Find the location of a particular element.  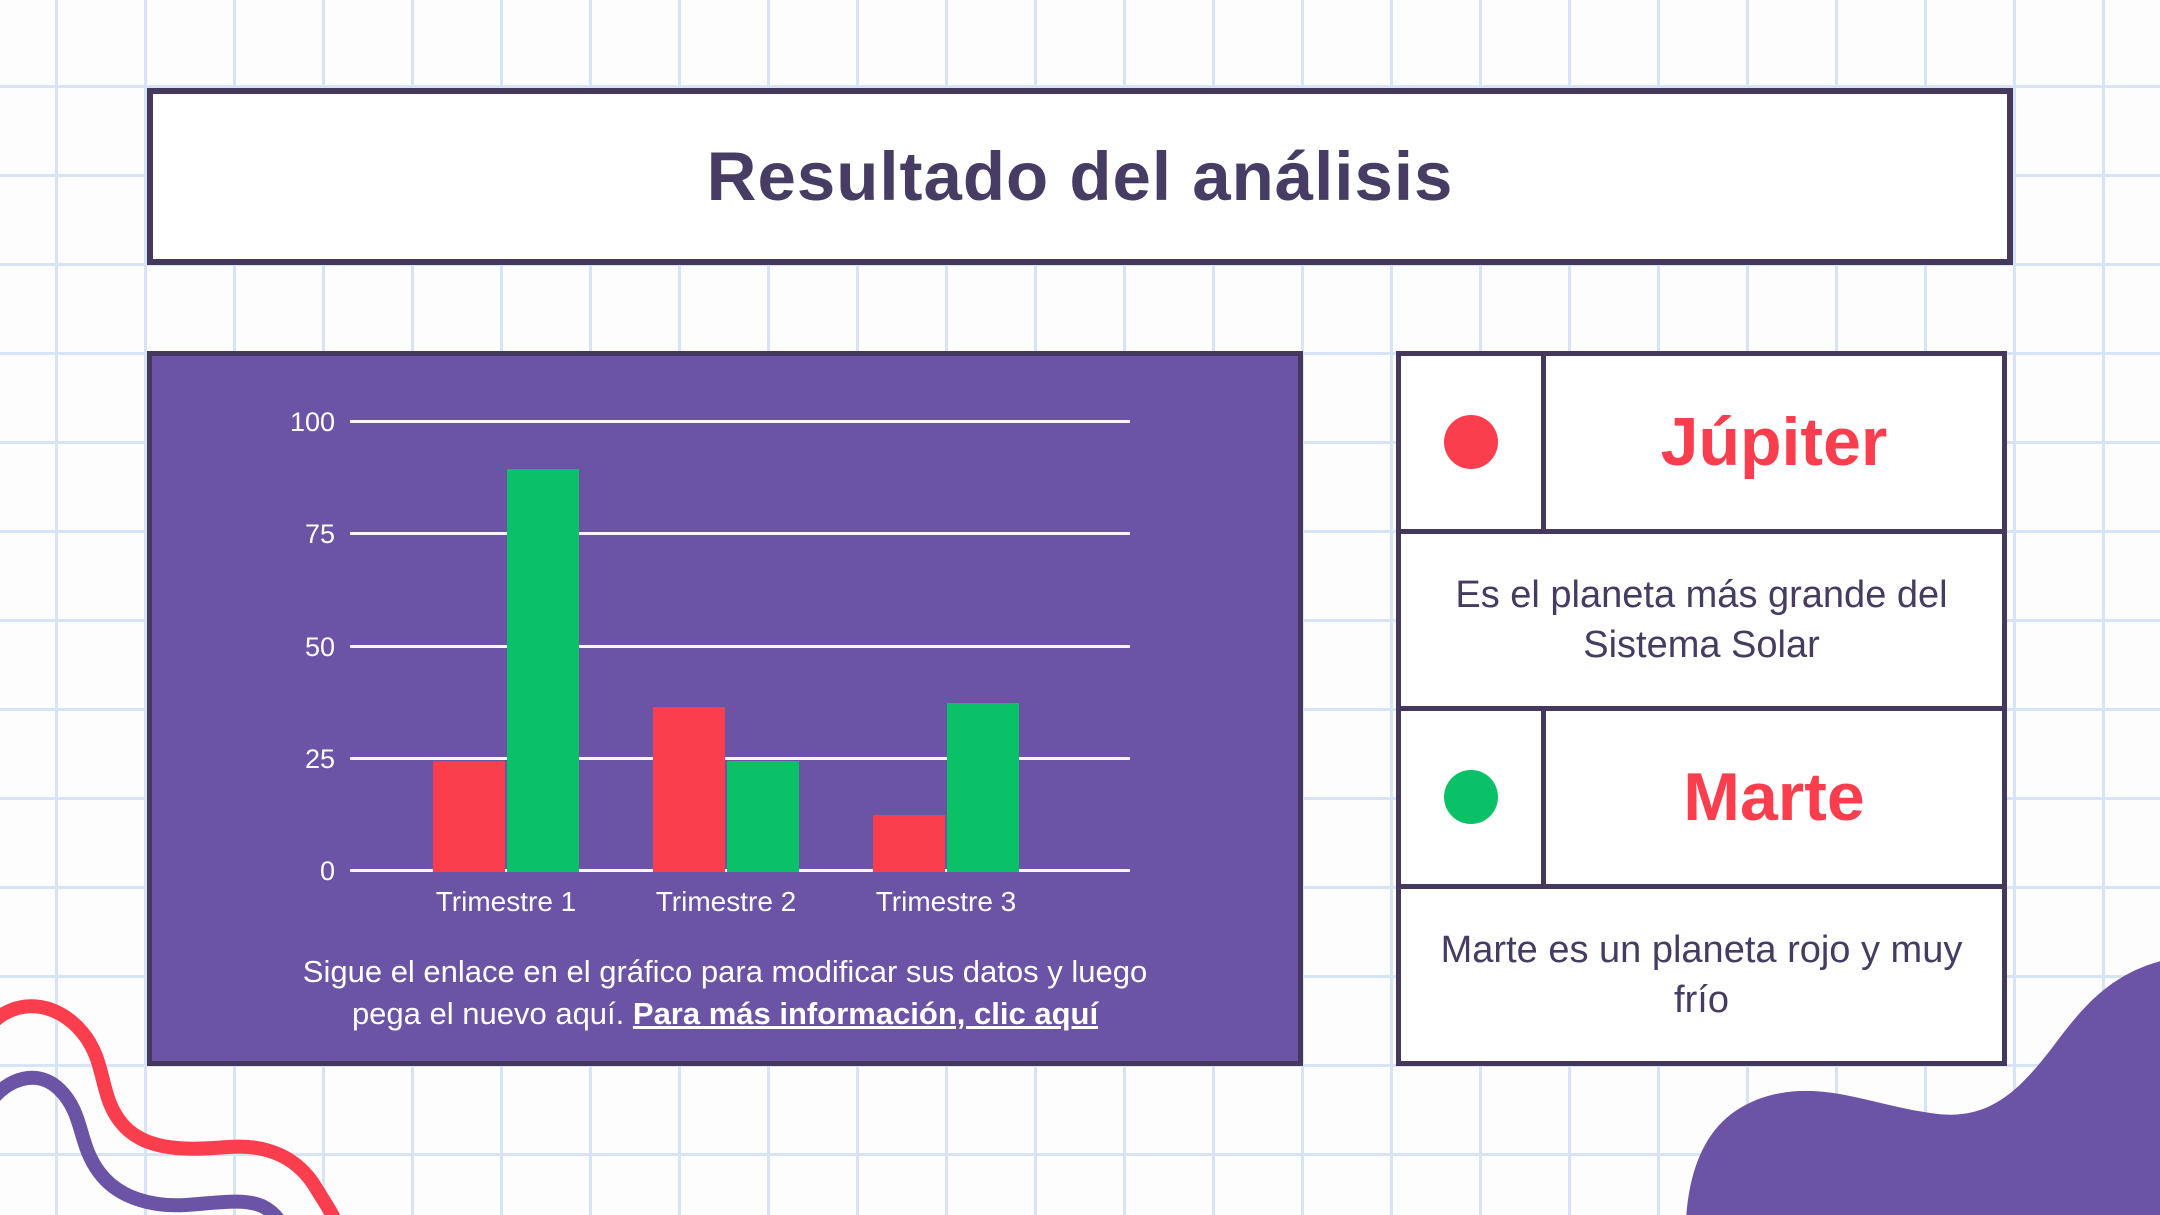

legend-desc-cell-marte: Marte es un planeta rojo y muy frío is located at coordinates (1701, 974).